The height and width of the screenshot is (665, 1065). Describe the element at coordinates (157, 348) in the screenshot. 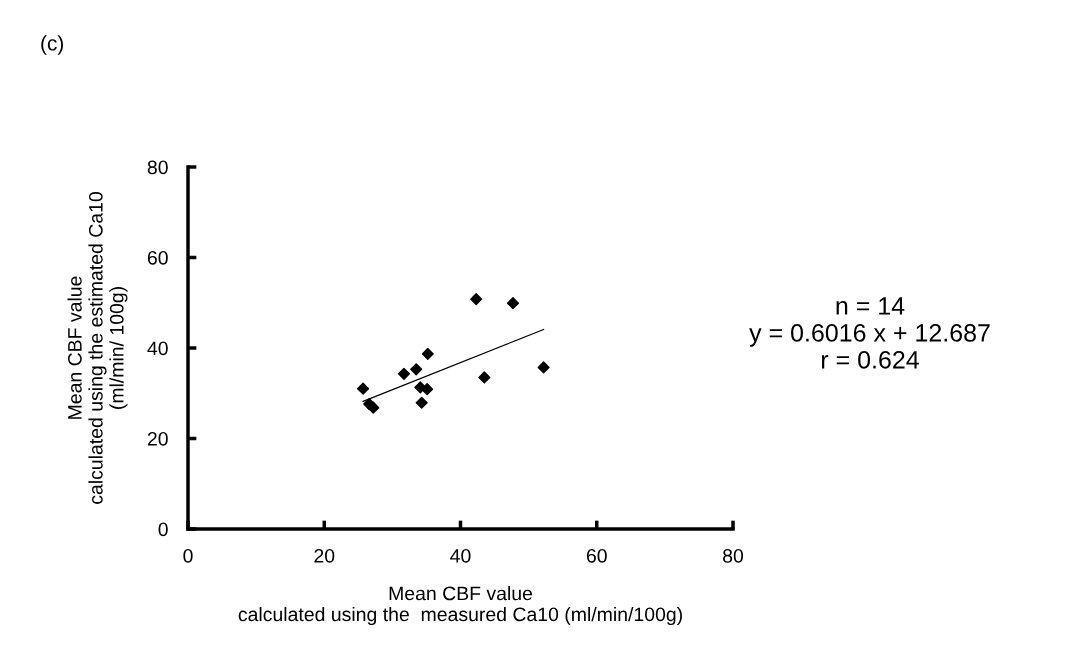

I see `y-tick-label: 40` at that location.